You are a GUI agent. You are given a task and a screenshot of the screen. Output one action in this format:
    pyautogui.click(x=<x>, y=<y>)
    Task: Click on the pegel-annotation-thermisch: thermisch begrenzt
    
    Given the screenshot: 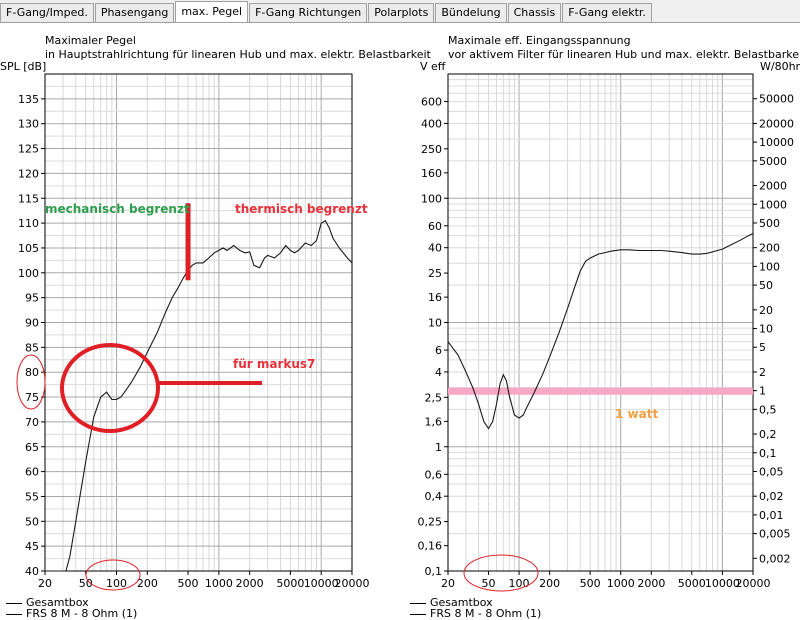 What is the action you would take?
    pyautogui.click(x=301, y=209)
    